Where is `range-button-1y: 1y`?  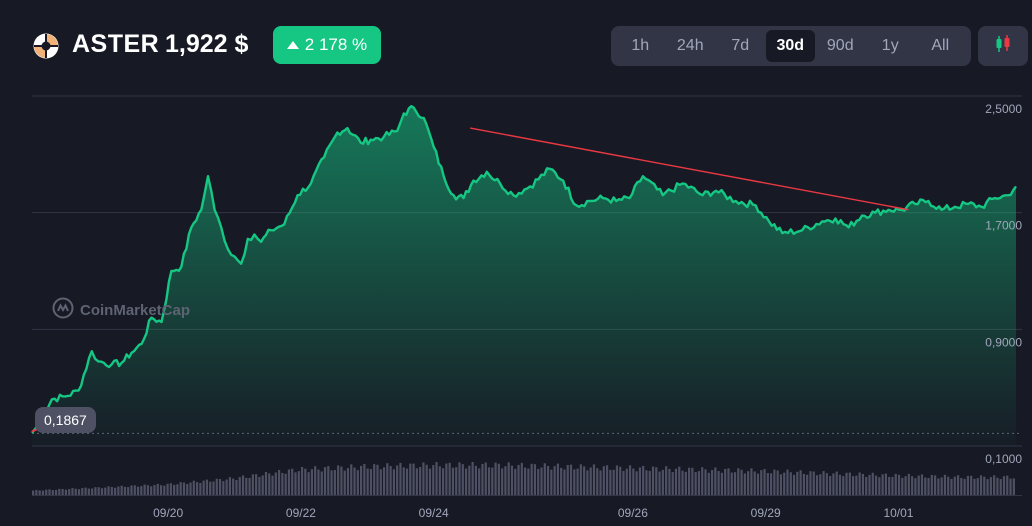 range-button-1y: 1y is located at coordinates (890, 45).